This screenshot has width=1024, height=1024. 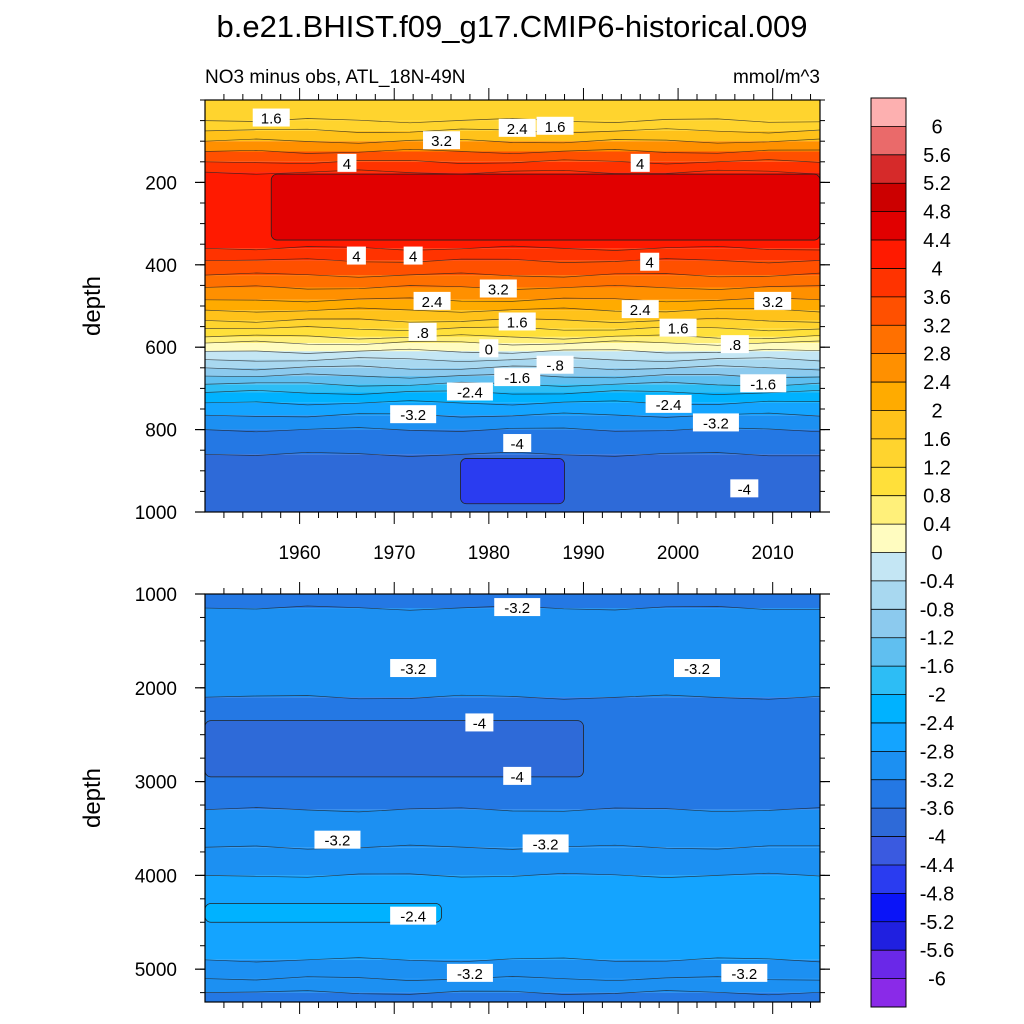 I want to click on colorbar-label: 1.6, so click(x=937, y=440).